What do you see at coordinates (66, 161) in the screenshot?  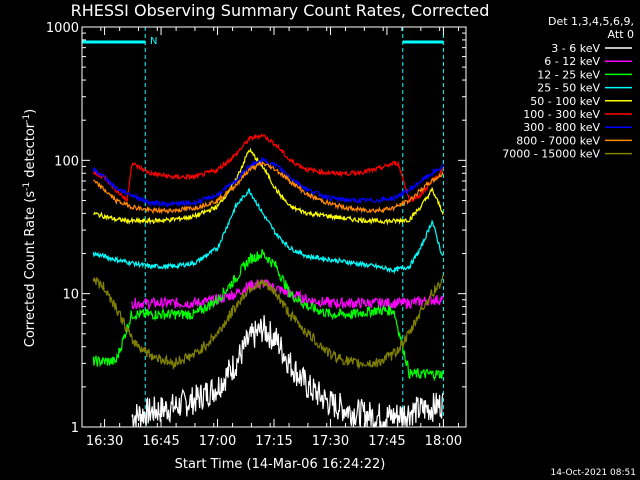 I see `y-tick-label: 100` at bounding box center [66, 161].